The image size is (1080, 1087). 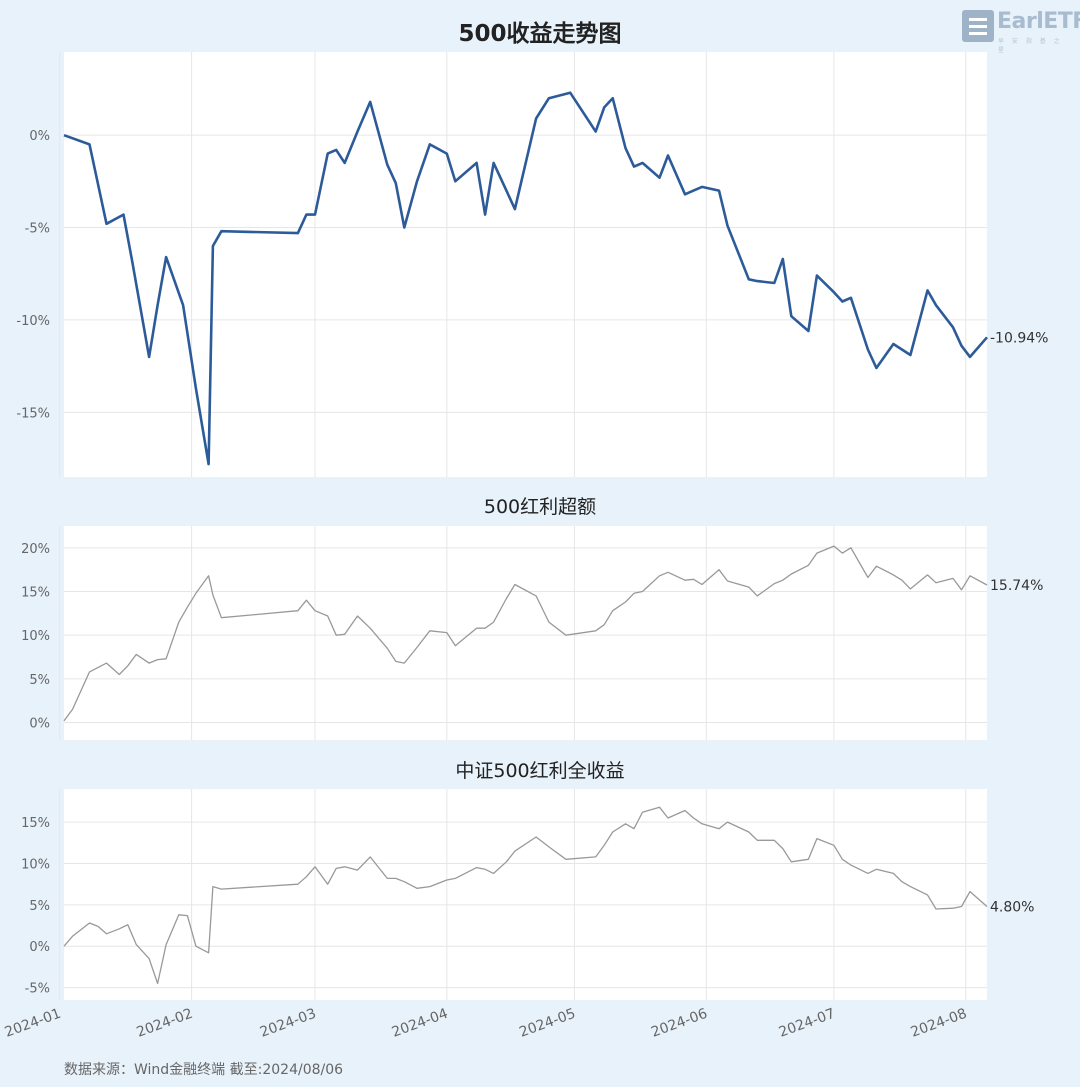 I want to click on y-tick-label: -10%, so click(x=33, y=321).